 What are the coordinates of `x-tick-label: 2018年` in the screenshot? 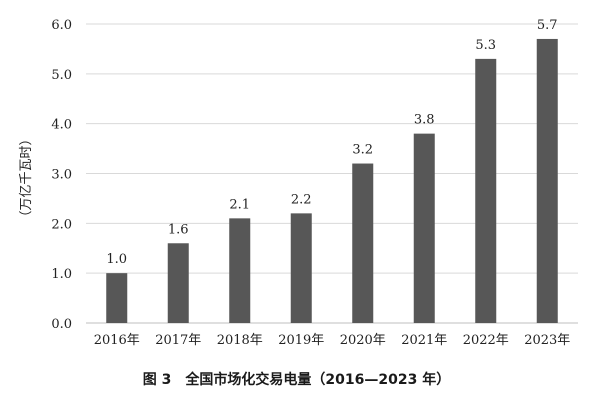 It's located at (240, 340).